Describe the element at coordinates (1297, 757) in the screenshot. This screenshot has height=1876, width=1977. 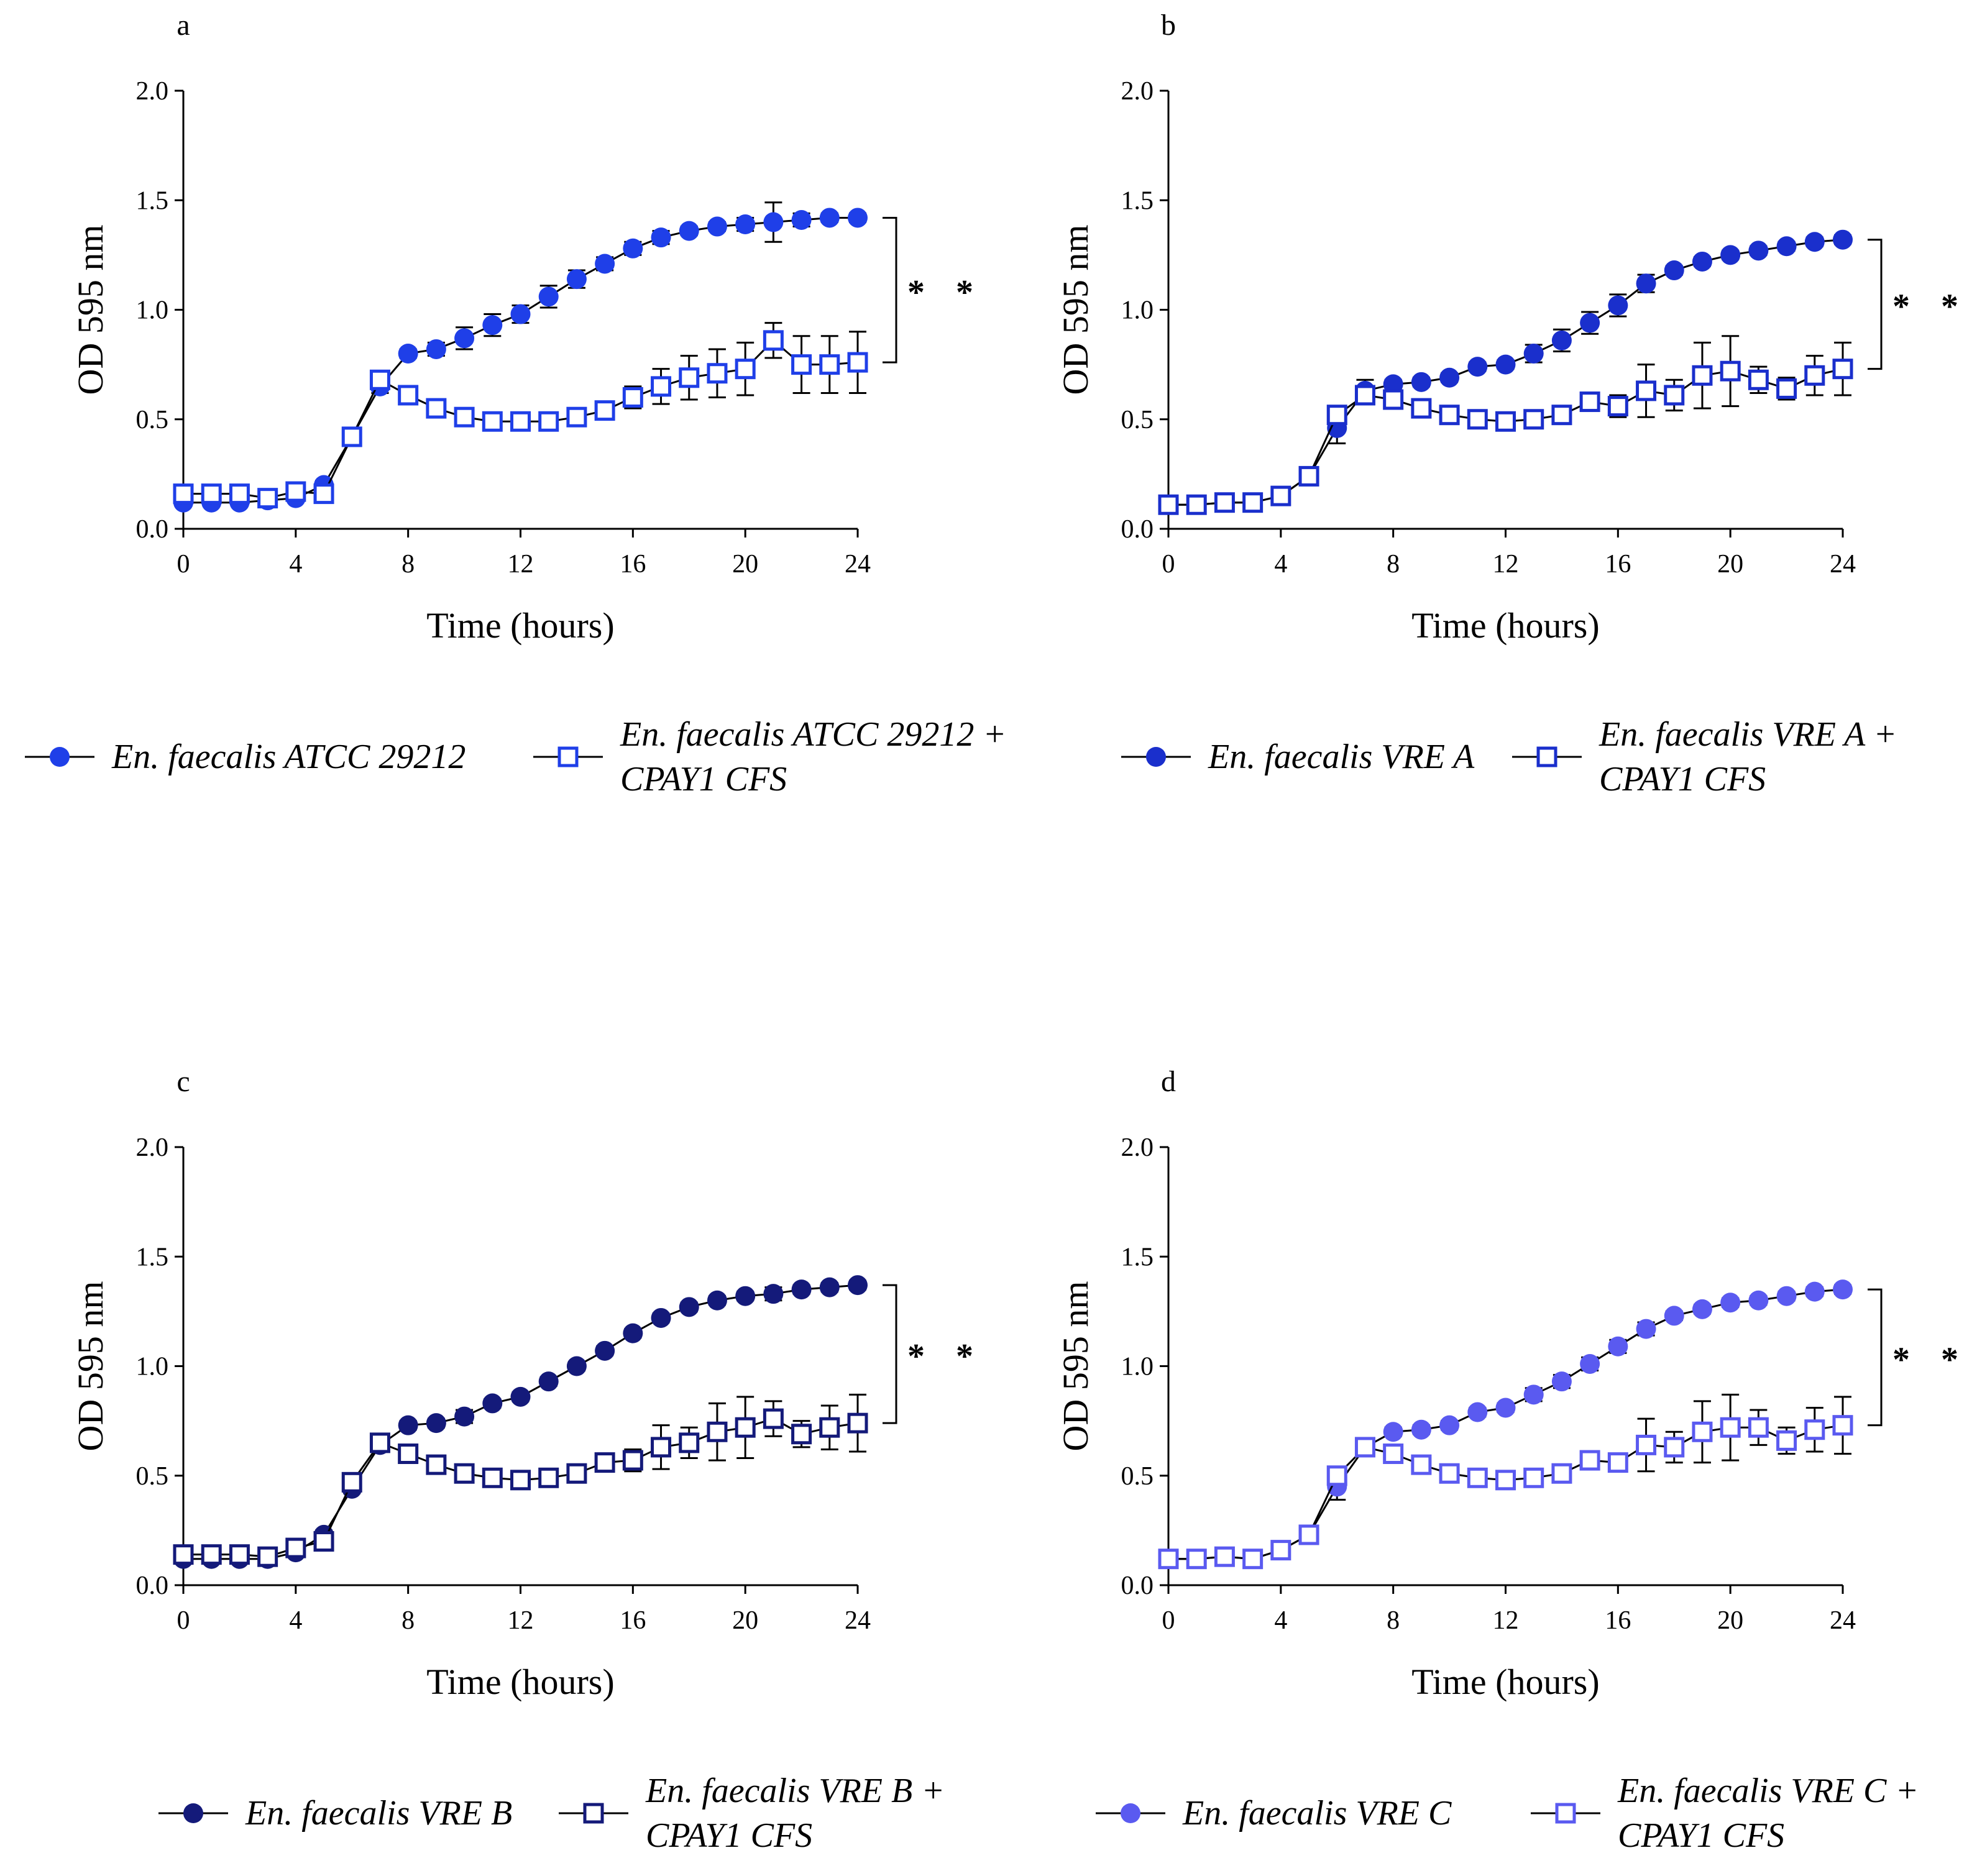
I see `legend-item: En. faecalis VRE A` at that location.